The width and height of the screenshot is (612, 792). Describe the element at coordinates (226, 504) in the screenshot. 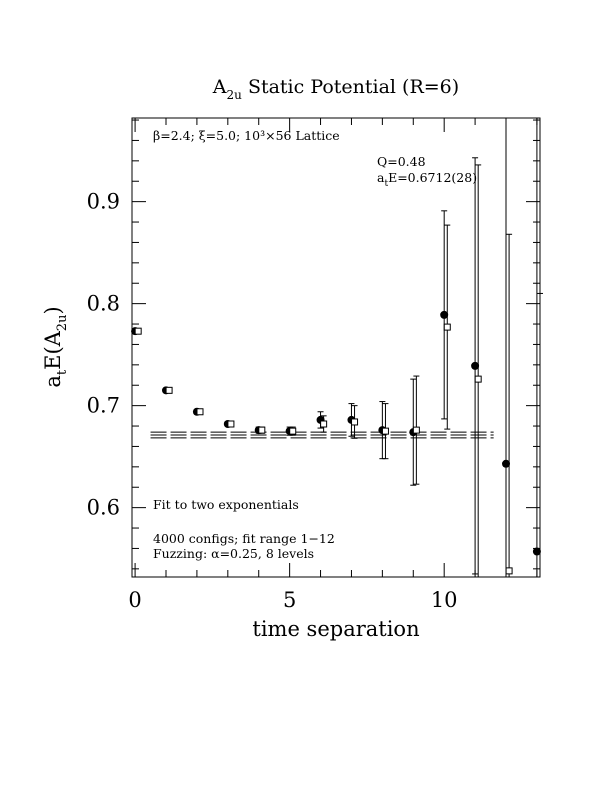

I see `fit-method-label: Fit to two exponentials` at that location.